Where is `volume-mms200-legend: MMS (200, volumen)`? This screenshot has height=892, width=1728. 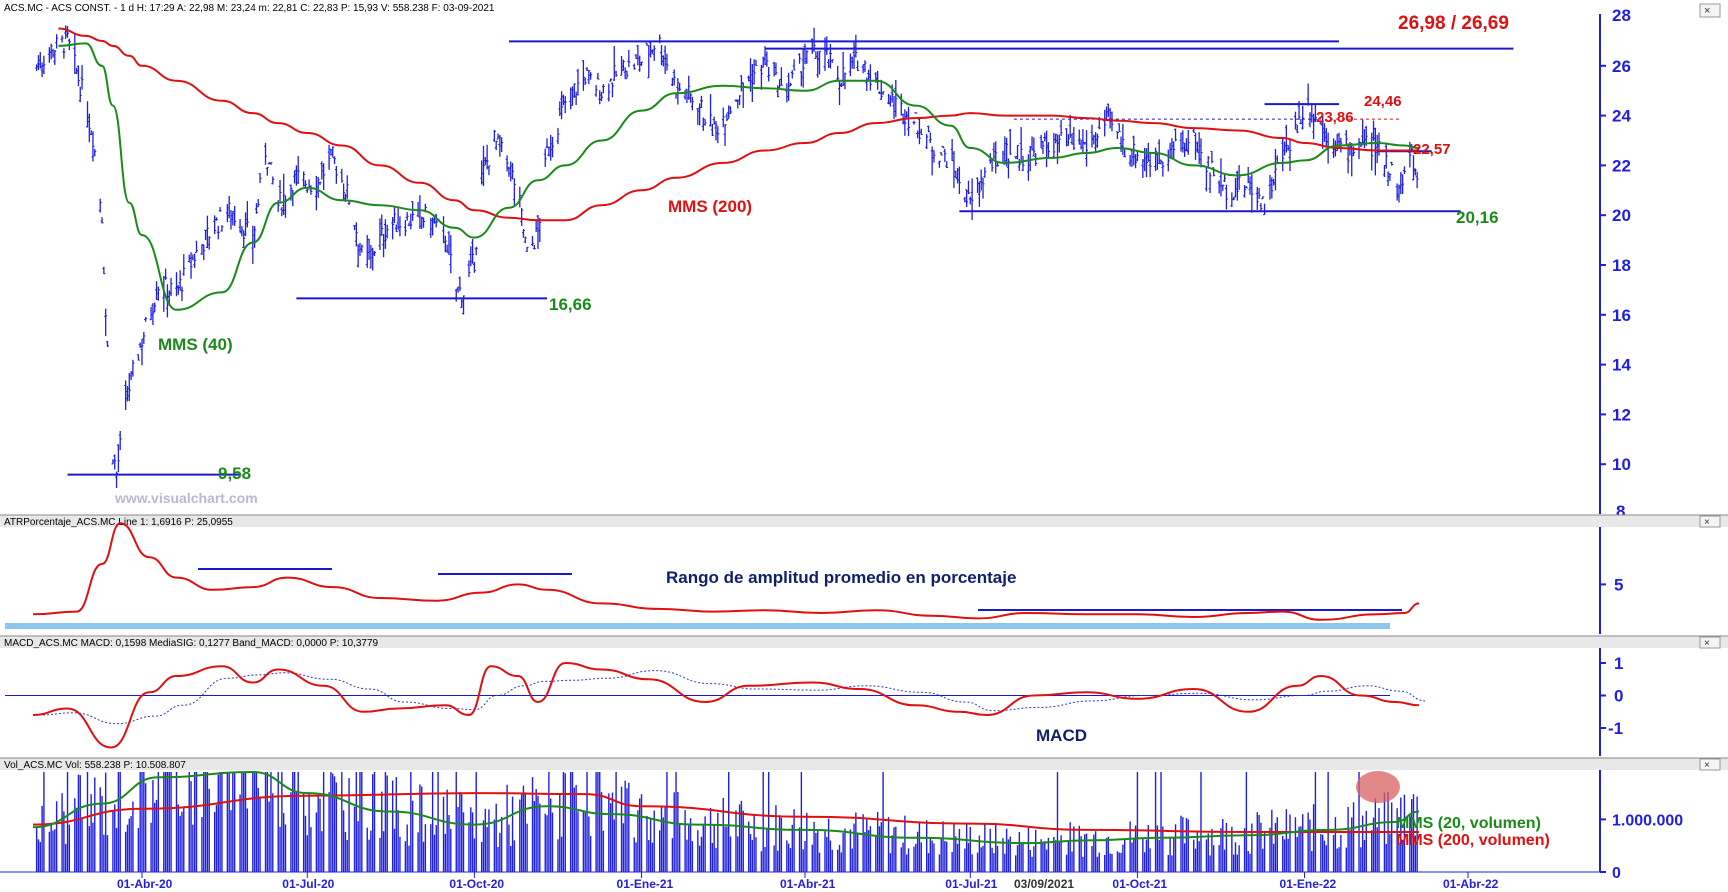
volume-mms200-legend: MMS (200, volumen) is located at coordinates (1473, 840).